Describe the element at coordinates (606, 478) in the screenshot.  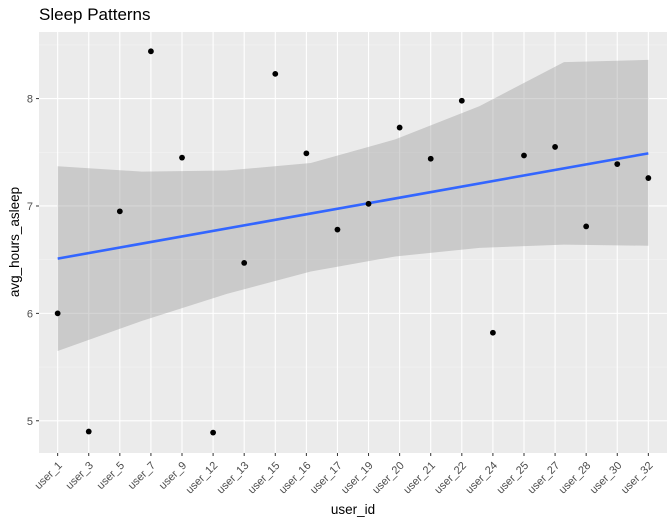
I see `x-tick-label: user_30` at that location.